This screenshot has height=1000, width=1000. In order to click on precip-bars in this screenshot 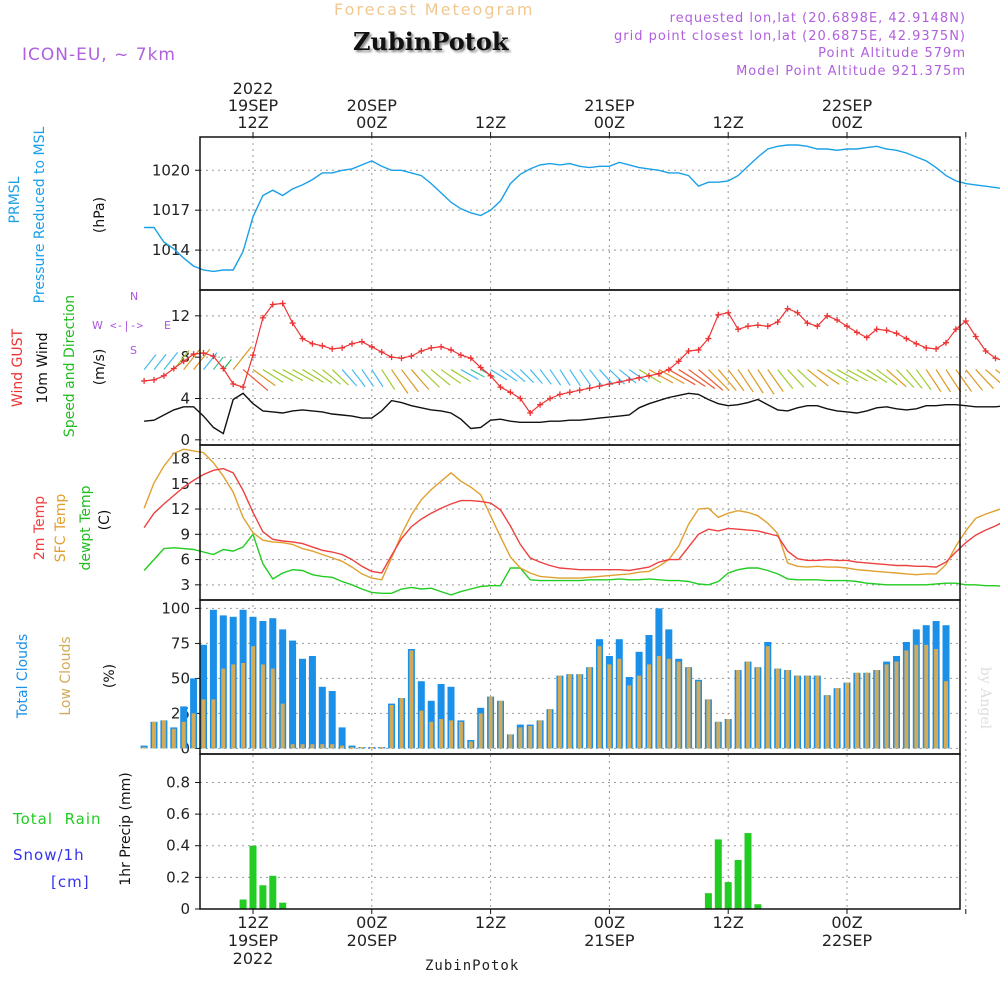, I will do `click(500, 871)`.